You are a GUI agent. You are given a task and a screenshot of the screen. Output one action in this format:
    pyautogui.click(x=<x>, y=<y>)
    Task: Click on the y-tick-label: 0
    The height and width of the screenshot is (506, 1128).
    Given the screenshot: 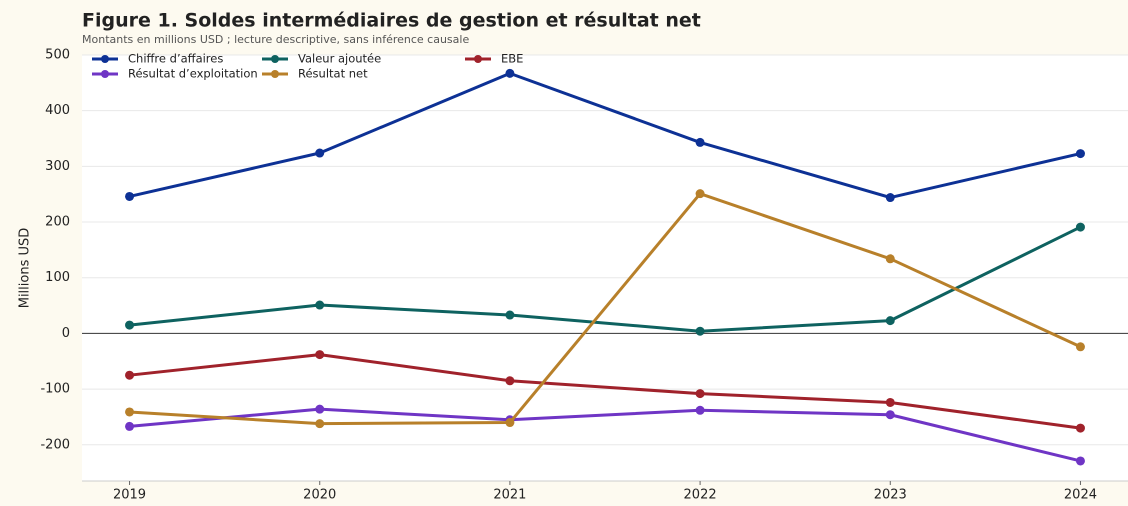 What is the action you would take?
    pyautogui.click(x=66, y=333)
    